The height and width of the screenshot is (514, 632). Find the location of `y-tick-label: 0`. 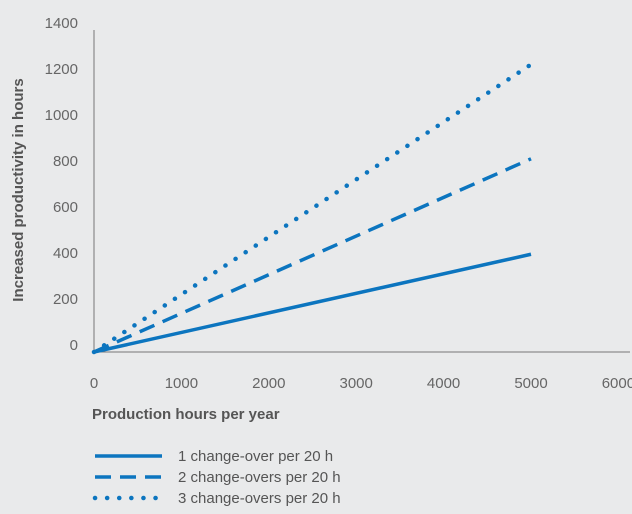

y-tick-label: 0 is located at coordinates (74, 345).